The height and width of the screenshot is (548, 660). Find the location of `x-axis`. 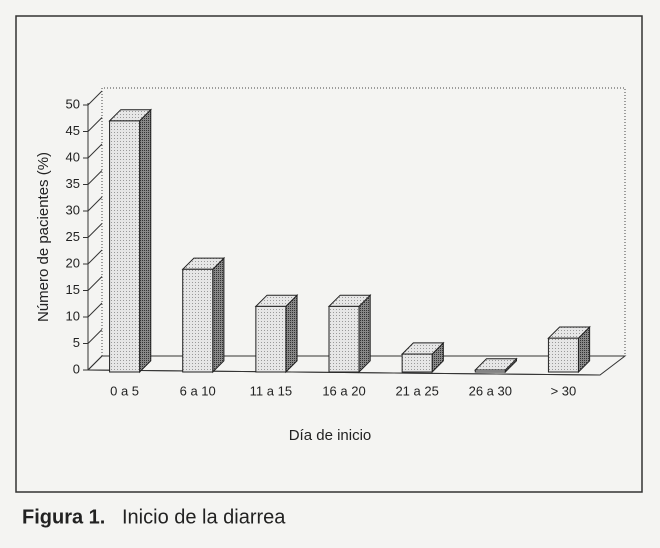

x-axis is located at coordinates (344, 372).